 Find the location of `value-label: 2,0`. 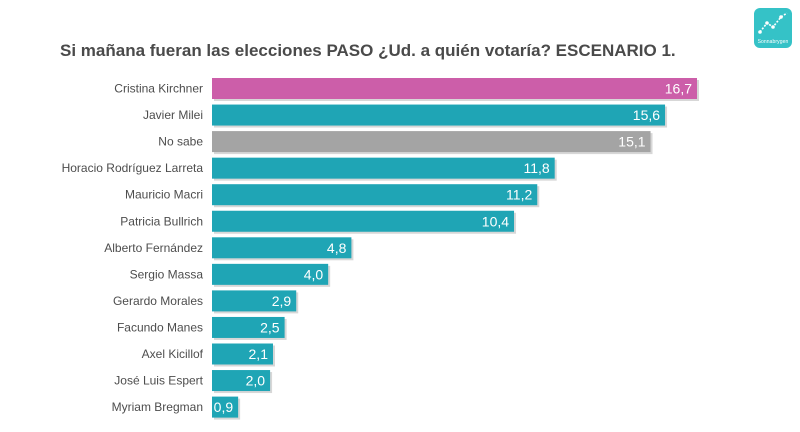

value-label: 2,0 is located at coordinates (256, 381).